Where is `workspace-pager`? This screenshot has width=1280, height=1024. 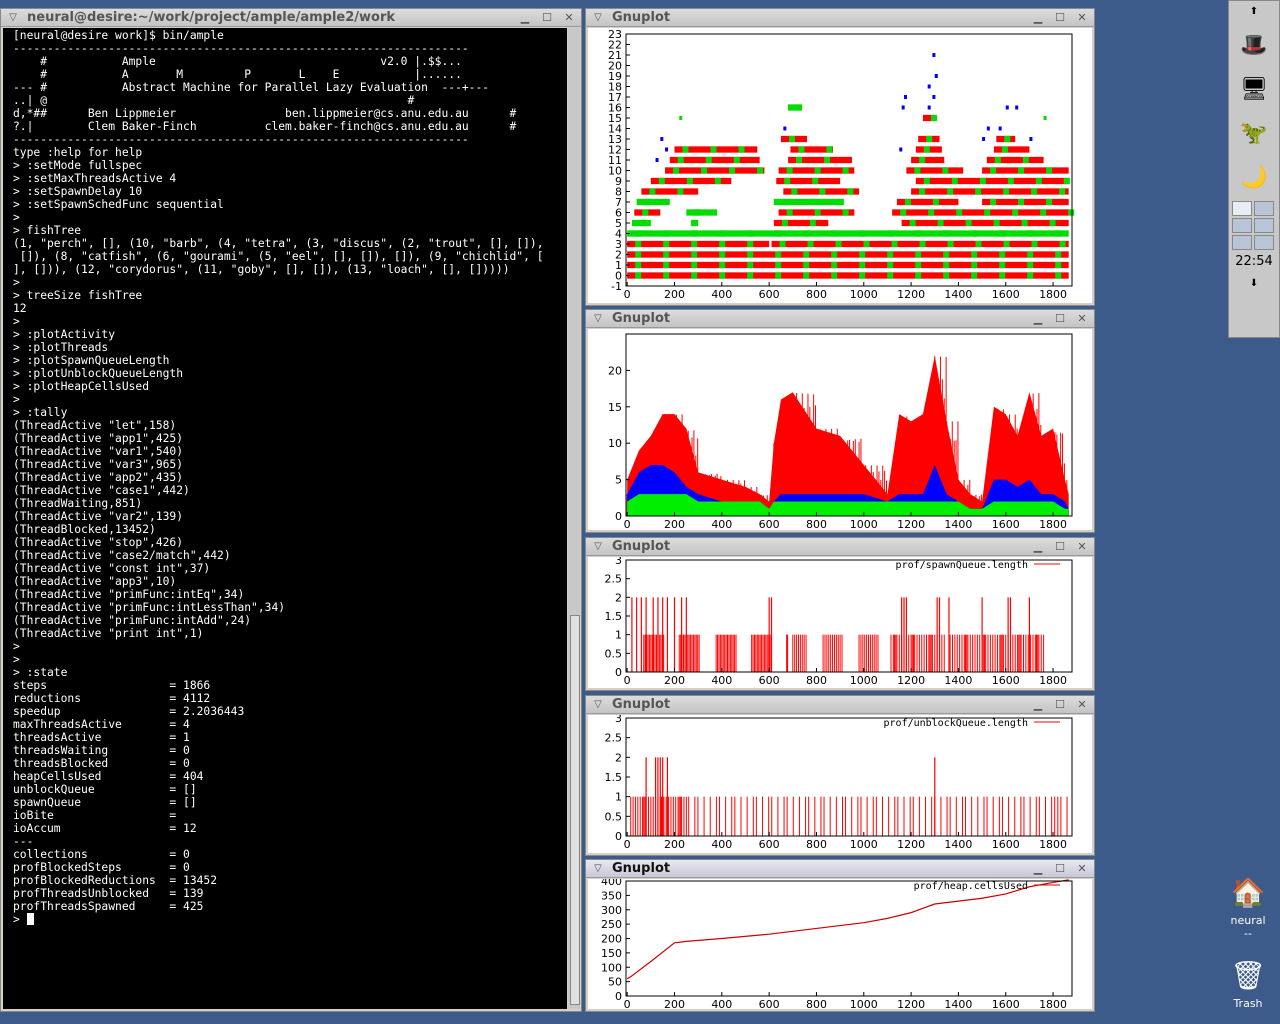
workspace-pager is located at coordinates (1254, 225).